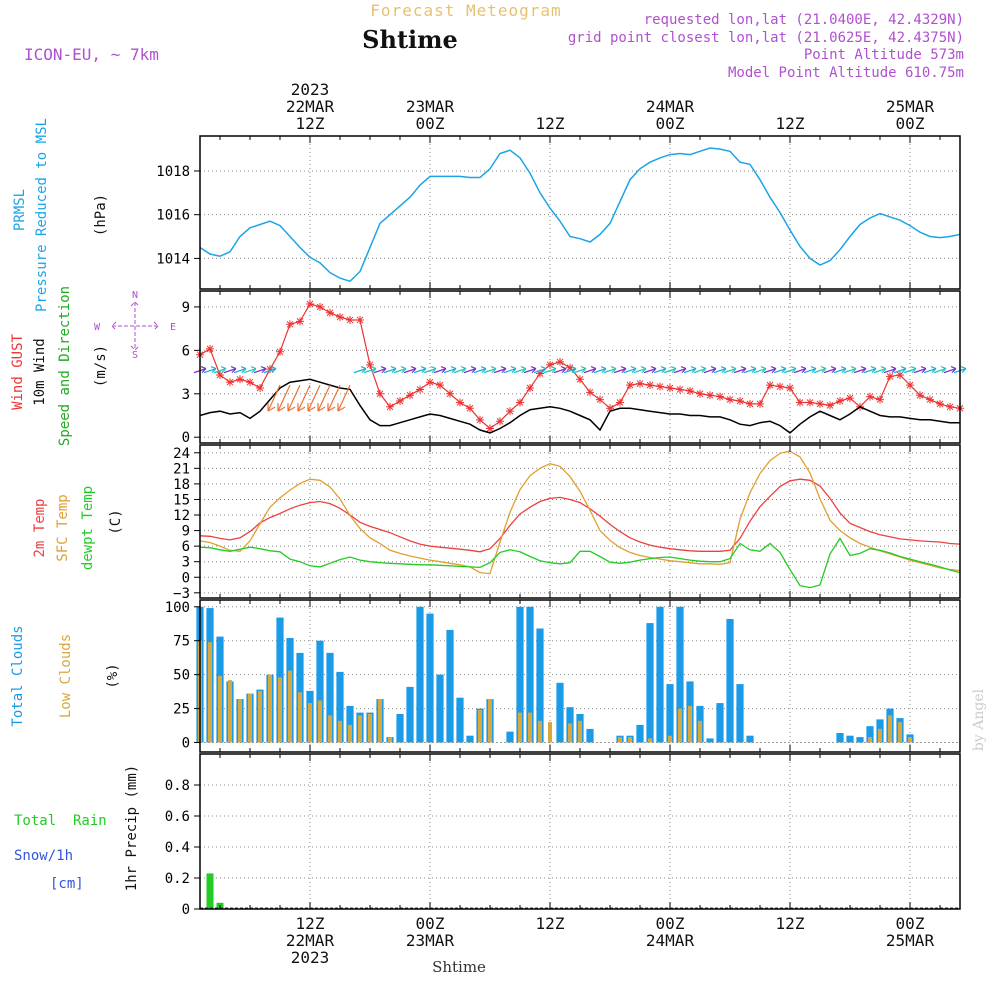 Image resolution: width=1000 pixels, height=1000 pixels. Describe the element at coordinates (177, 817) in the screenshot. I see `ytick-label: 0.6` at that location.